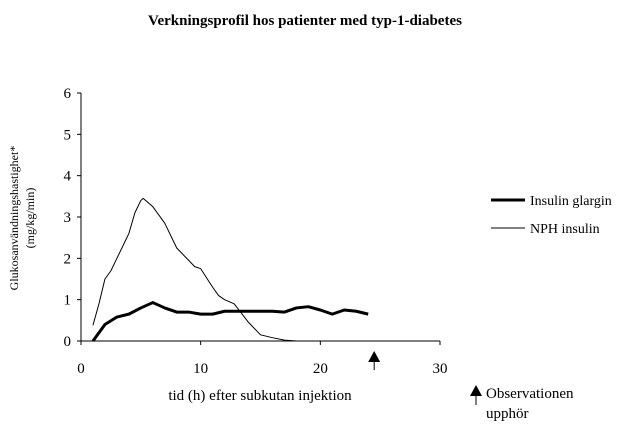 The height and width of the screenshot is (433, 641). I want to click on x-tick-label: 0, so click(81, 369).